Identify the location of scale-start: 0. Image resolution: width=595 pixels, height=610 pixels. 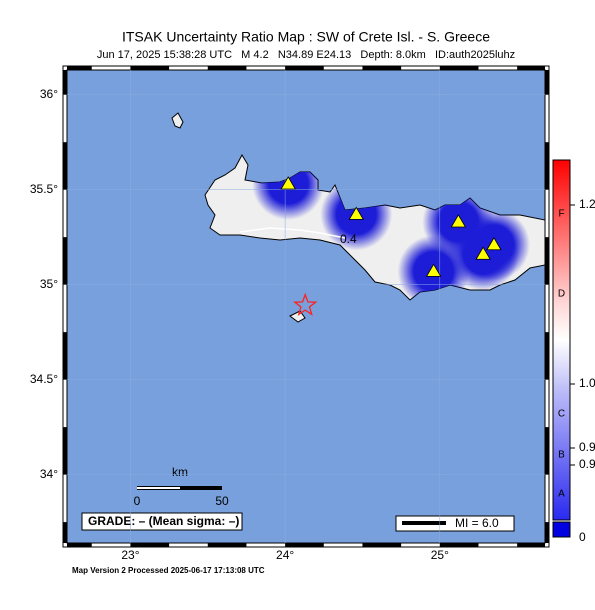
(137, 501).